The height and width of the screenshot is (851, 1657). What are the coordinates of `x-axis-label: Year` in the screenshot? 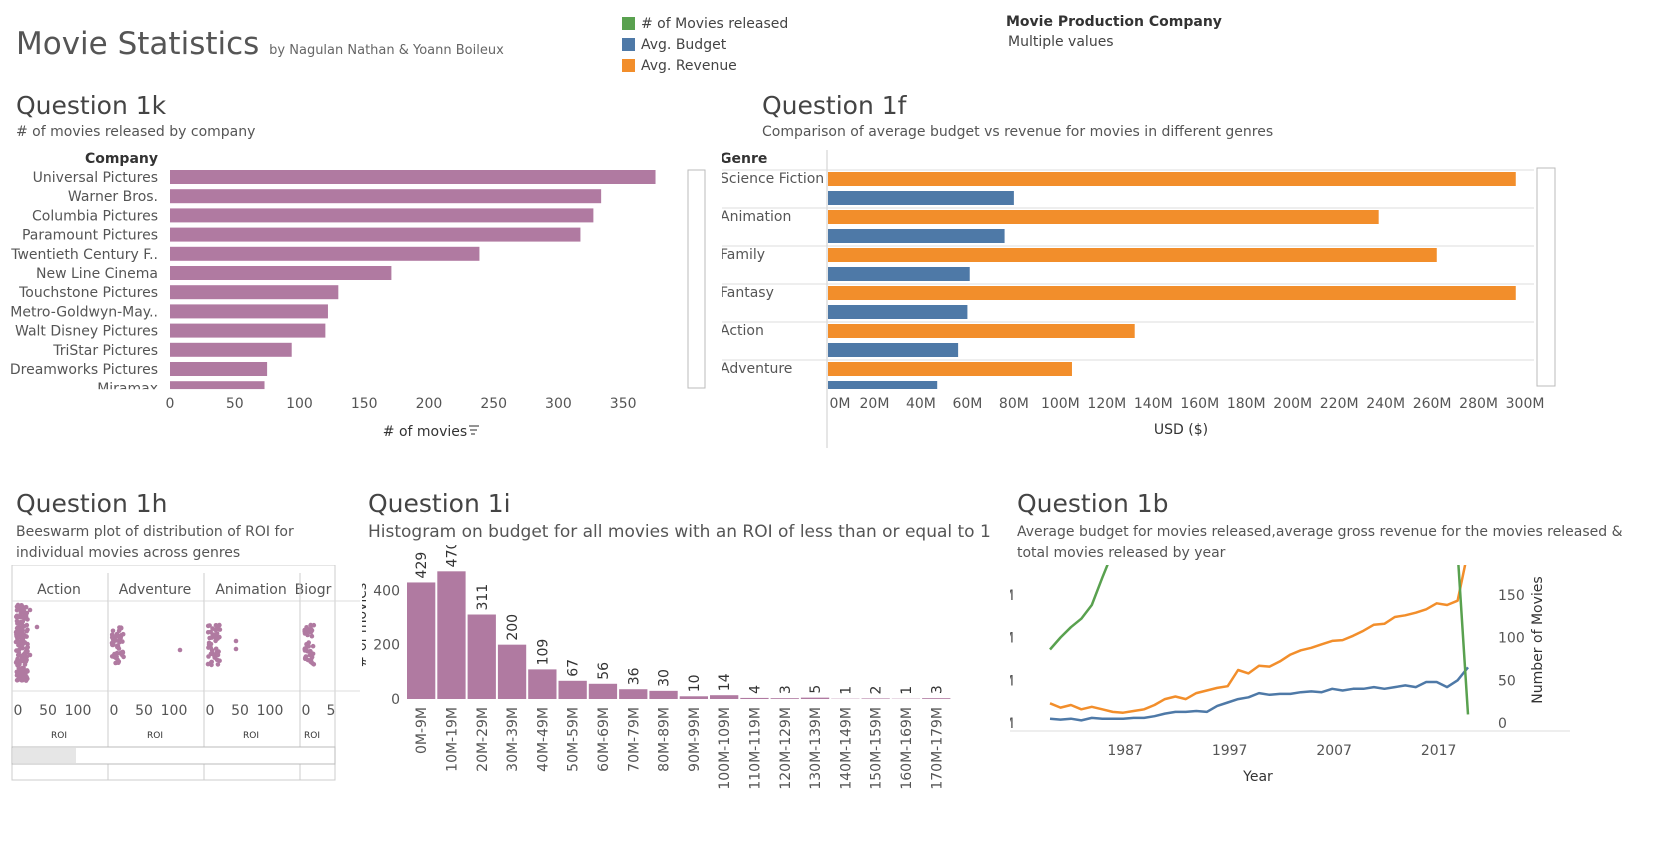 It's located at (1257, 777).